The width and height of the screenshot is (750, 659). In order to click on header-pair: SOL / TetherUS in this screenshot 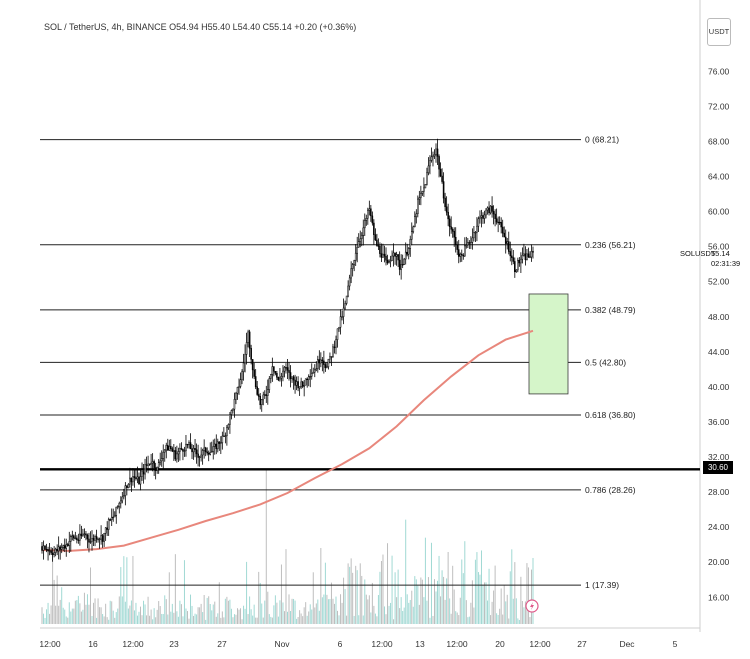, I will do `click(75, 27)`.